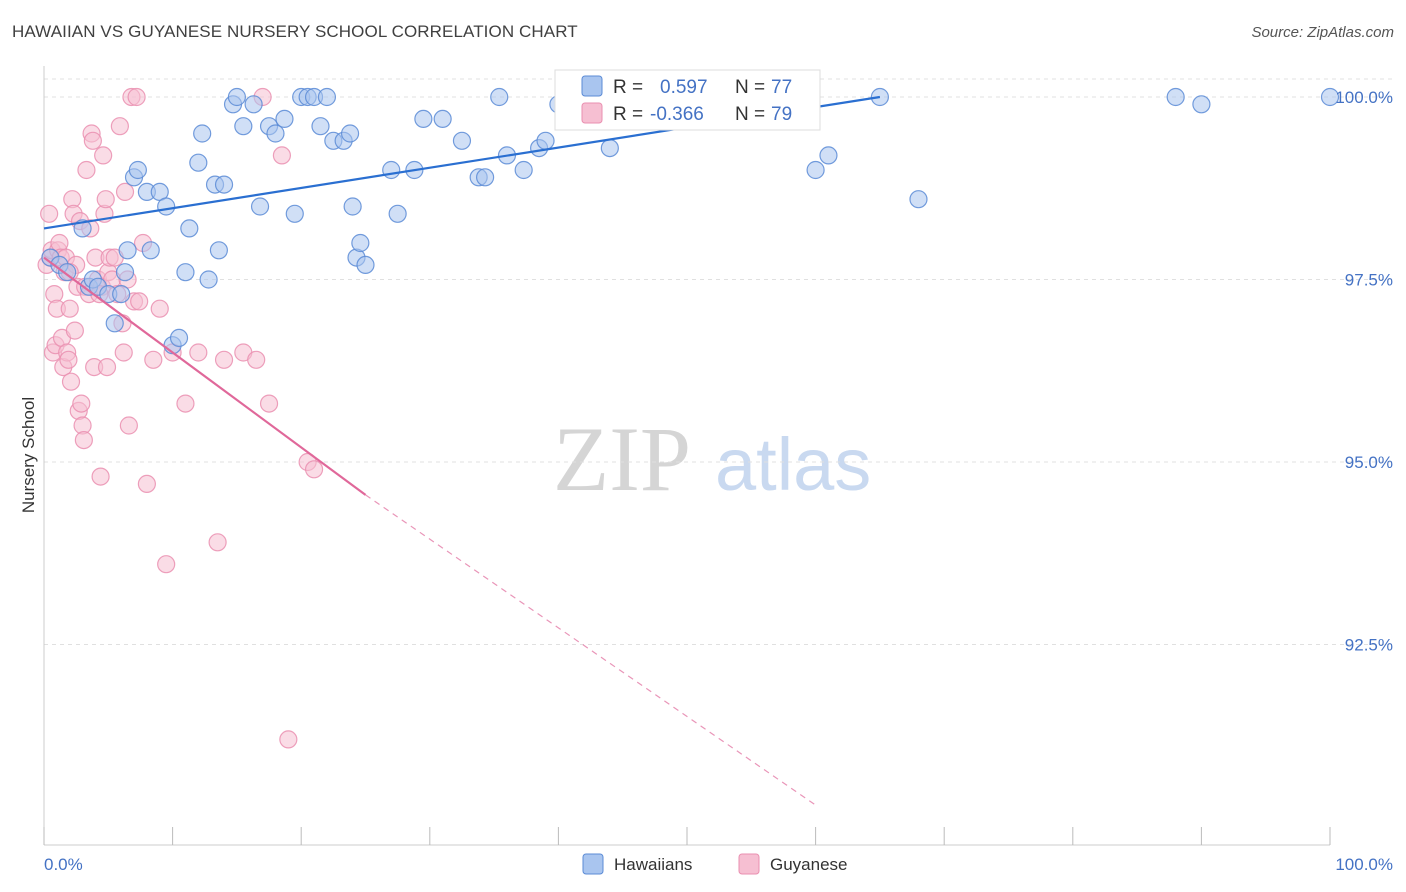 This screenshot has height=892, width=1406. I want to click on stats-n-value-blue: 77, so click(781, 87).